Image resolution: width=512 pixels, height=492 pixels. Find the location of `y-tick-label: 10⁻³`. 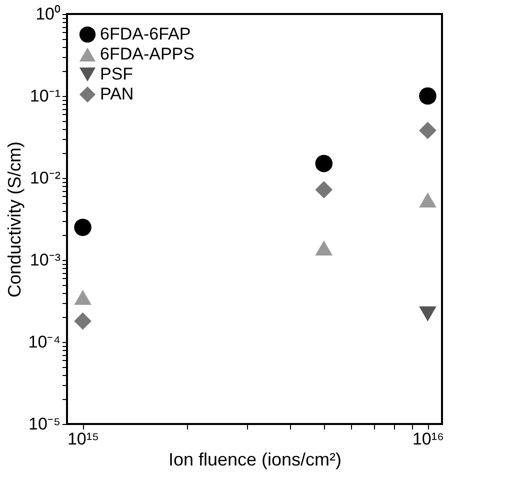

y-tick-label: 10⁻³ is located at coordinates (45, 260).